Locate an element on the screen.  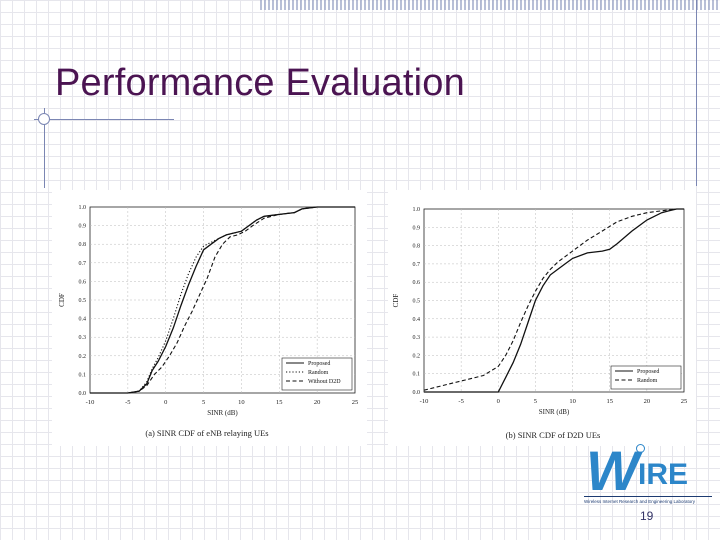
chart-b-y-tick-label: 0.5 is located at coordinates (417, 302).